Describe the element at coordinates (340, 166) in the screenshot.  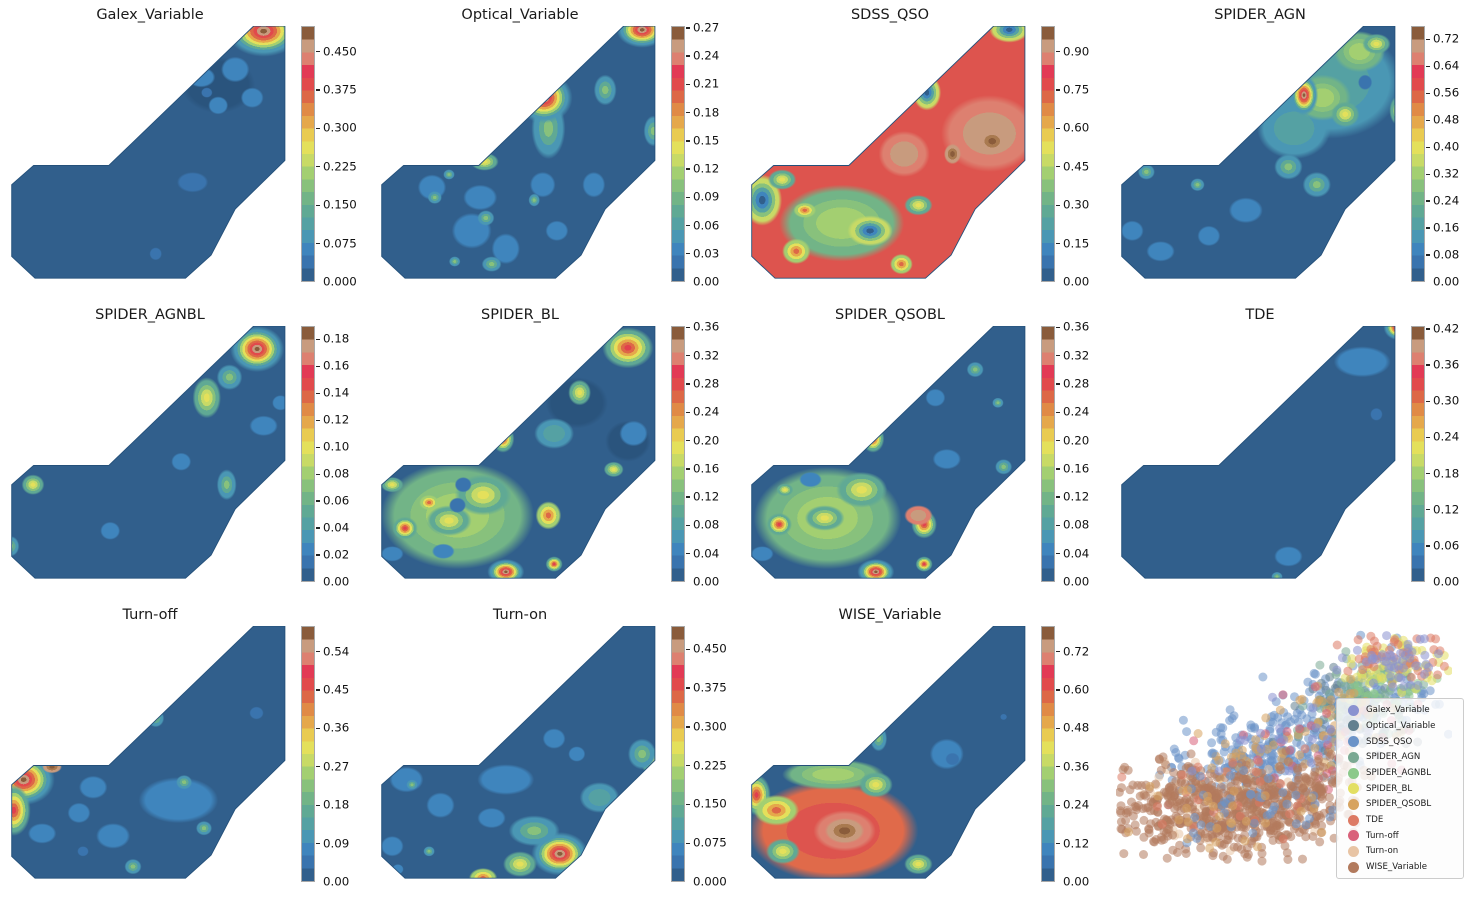
I see `colorbar-tick-label: 0.225` at that location.